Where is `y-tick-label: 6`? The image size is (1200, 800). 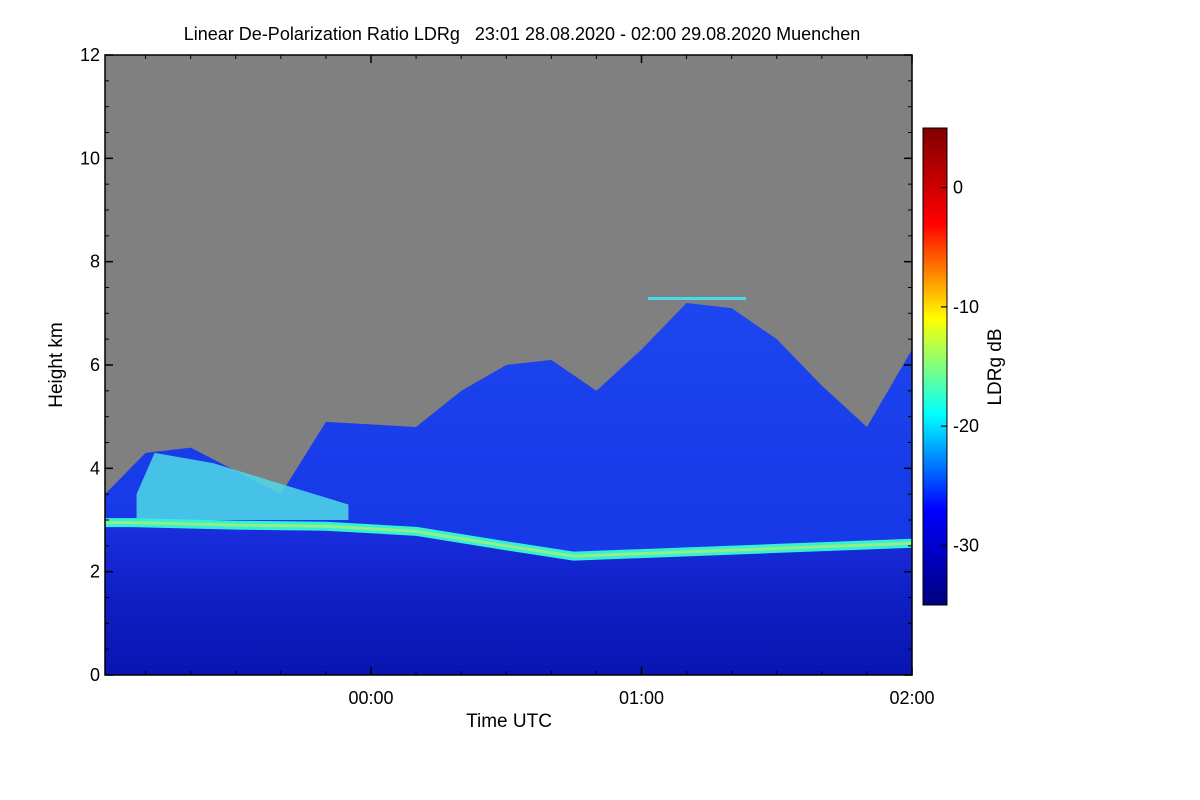 y-tick-label: 6 is located at coordinates (95, 365).